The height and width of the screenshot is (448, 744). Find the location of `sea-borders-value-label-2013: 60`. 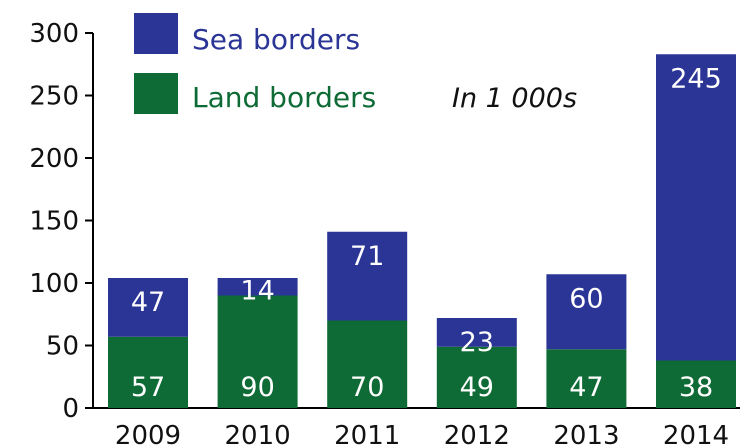

sea-borders-value-label-2013: 60 is located at coordinates (586, 298).